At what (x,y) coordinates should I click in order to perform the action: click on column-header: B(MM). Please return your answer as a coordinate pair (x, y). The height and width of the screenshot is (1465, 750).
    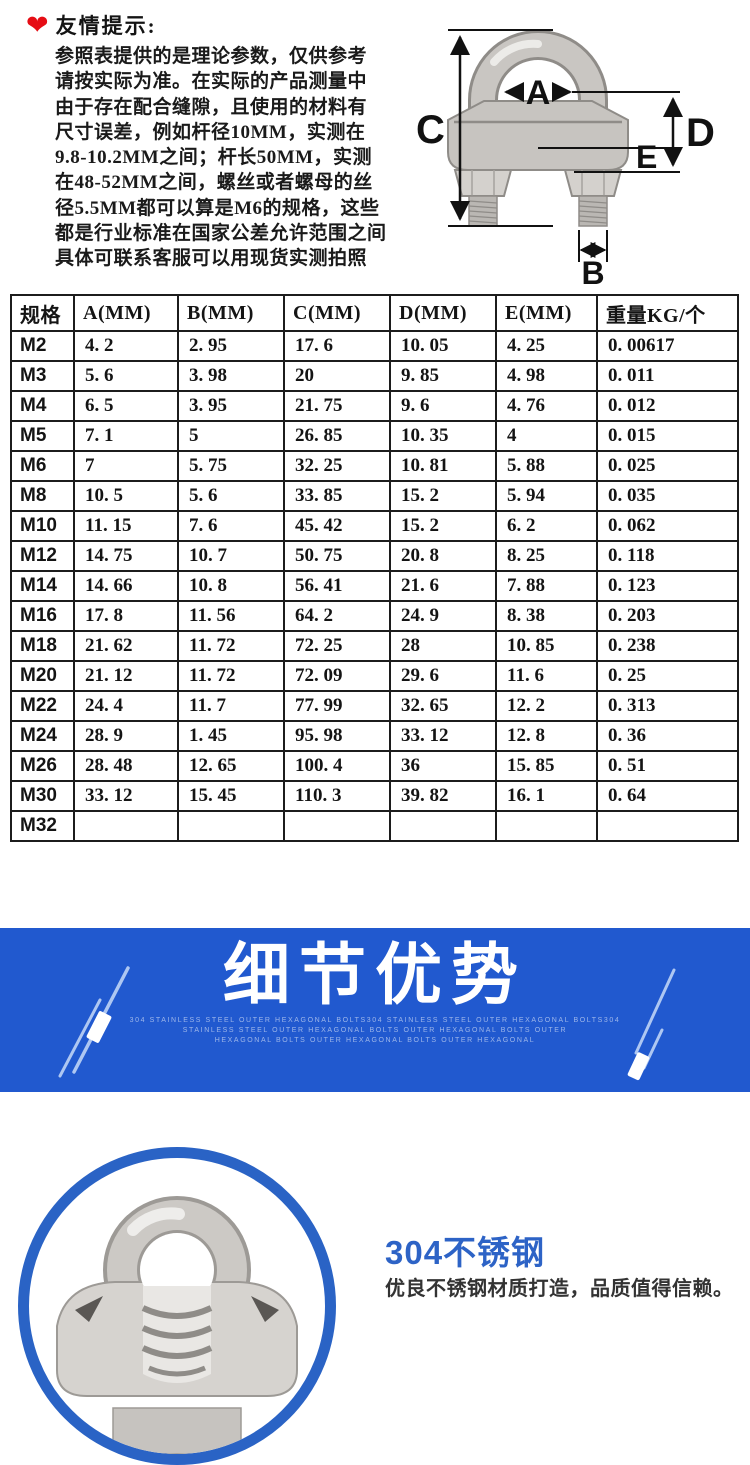
    Looking at the image, I should click on (231, 313).